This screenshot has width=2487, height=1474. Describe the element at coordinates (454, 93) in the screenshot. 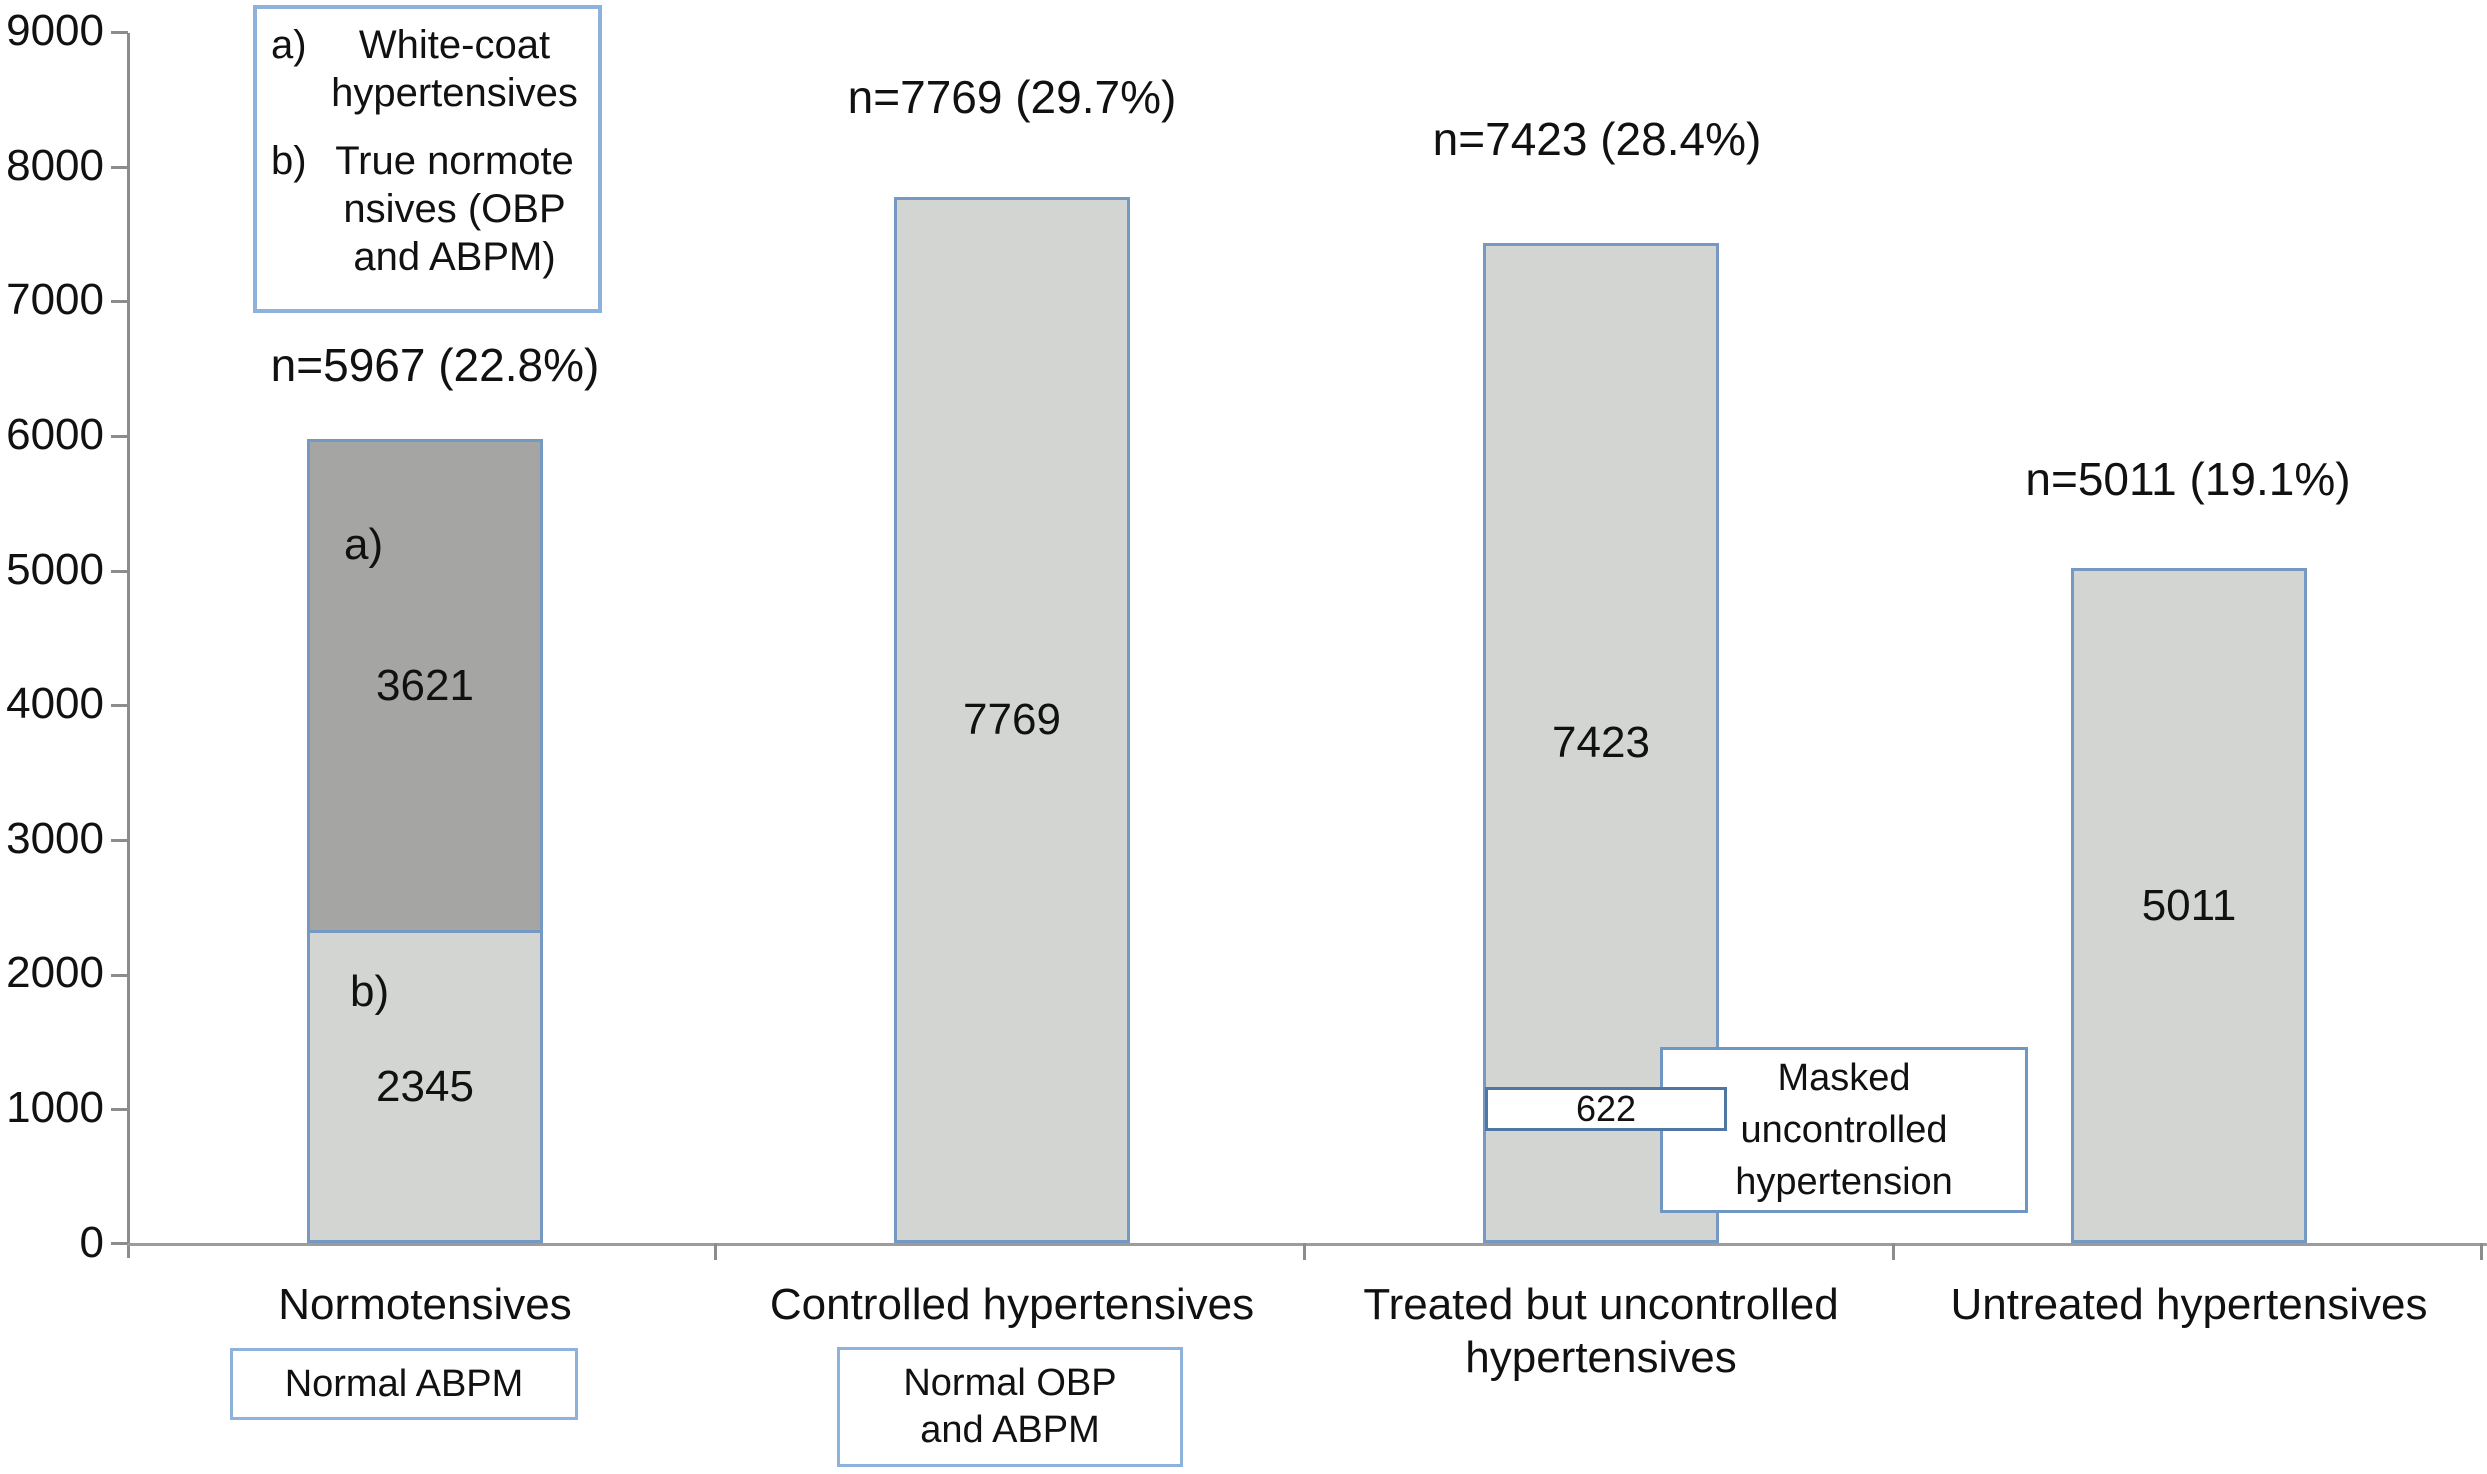

I see `legend-line: hypertensives` at that location.